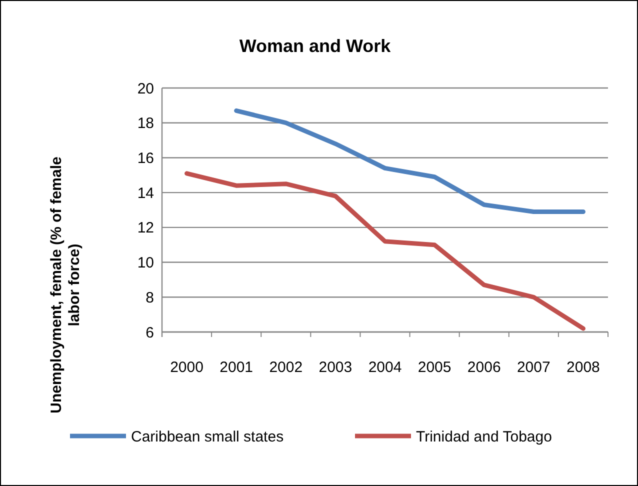  What do you see at coordinates (385, 367) in the screenshot?
I see `x-tick-label: 2004` at bounding box center [385, 367].